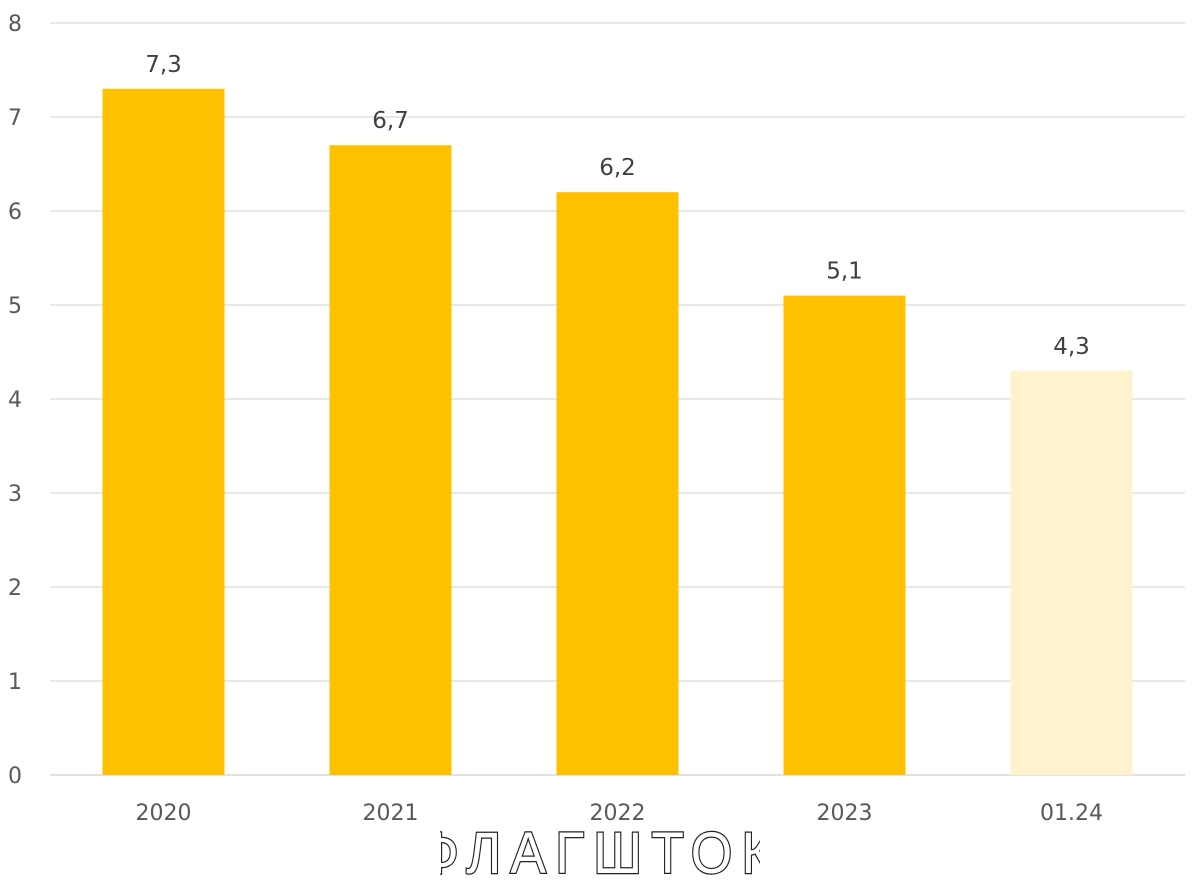 The width and height of the screenshot is (1200, 895). Describe the element at coordinates (15, 682) in the screenshot. I see `y-tick-label: 1` at that location.